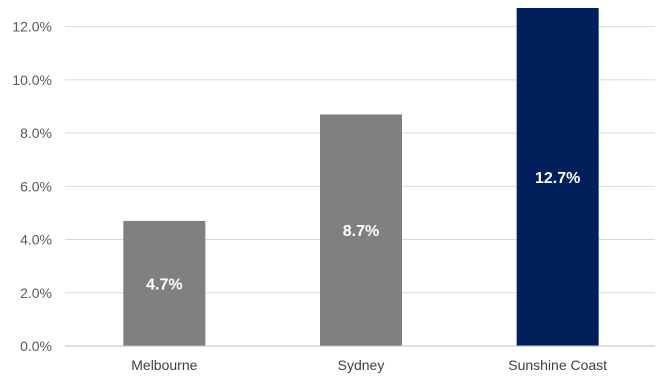 The image size is (665, 376). Describe the element at coordinates (36, 186) in the screenshot. I see `y-tick-label: 6.0%` at that location.